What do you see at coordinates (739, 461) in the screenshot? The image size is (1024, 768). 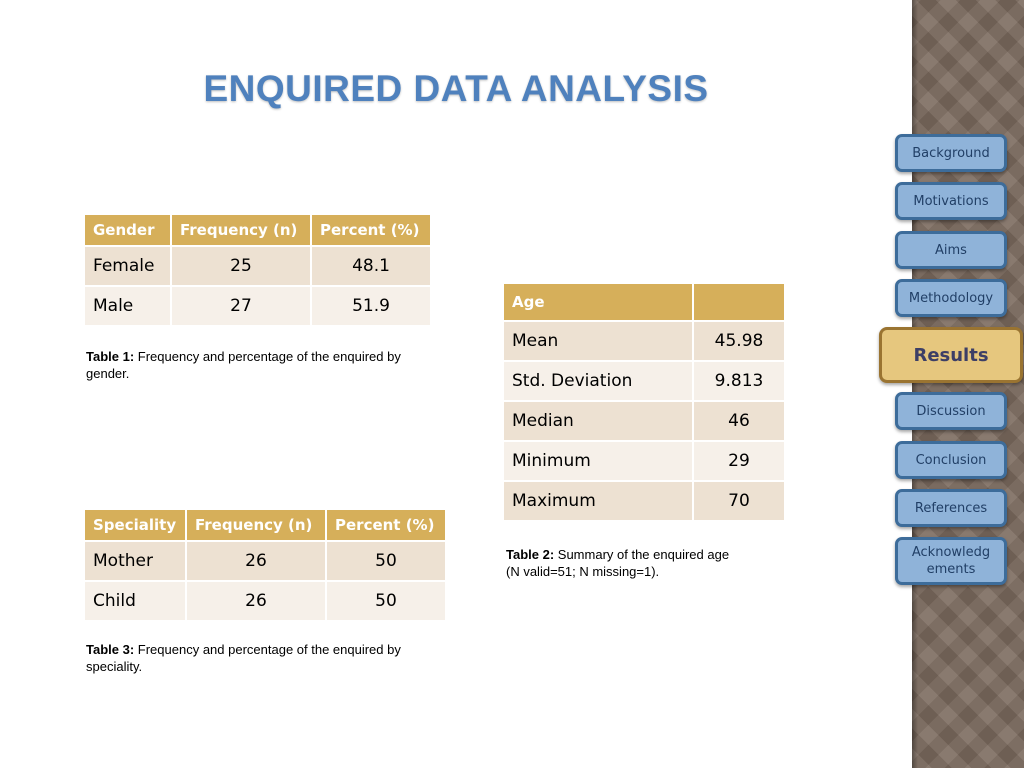 I see `table-cell: 29` at bounding box center [739, 461].